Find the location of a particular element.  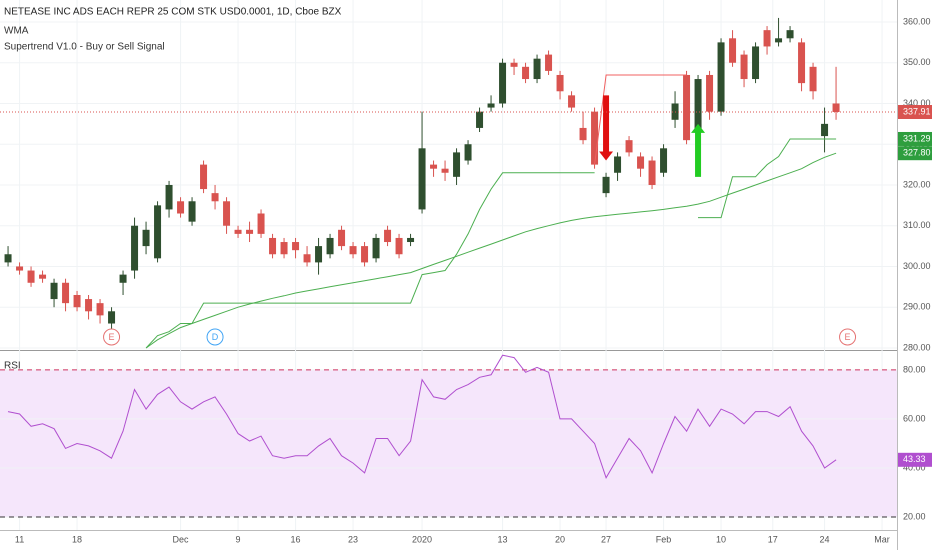

event-label: D is located at coordinates (215, 337).